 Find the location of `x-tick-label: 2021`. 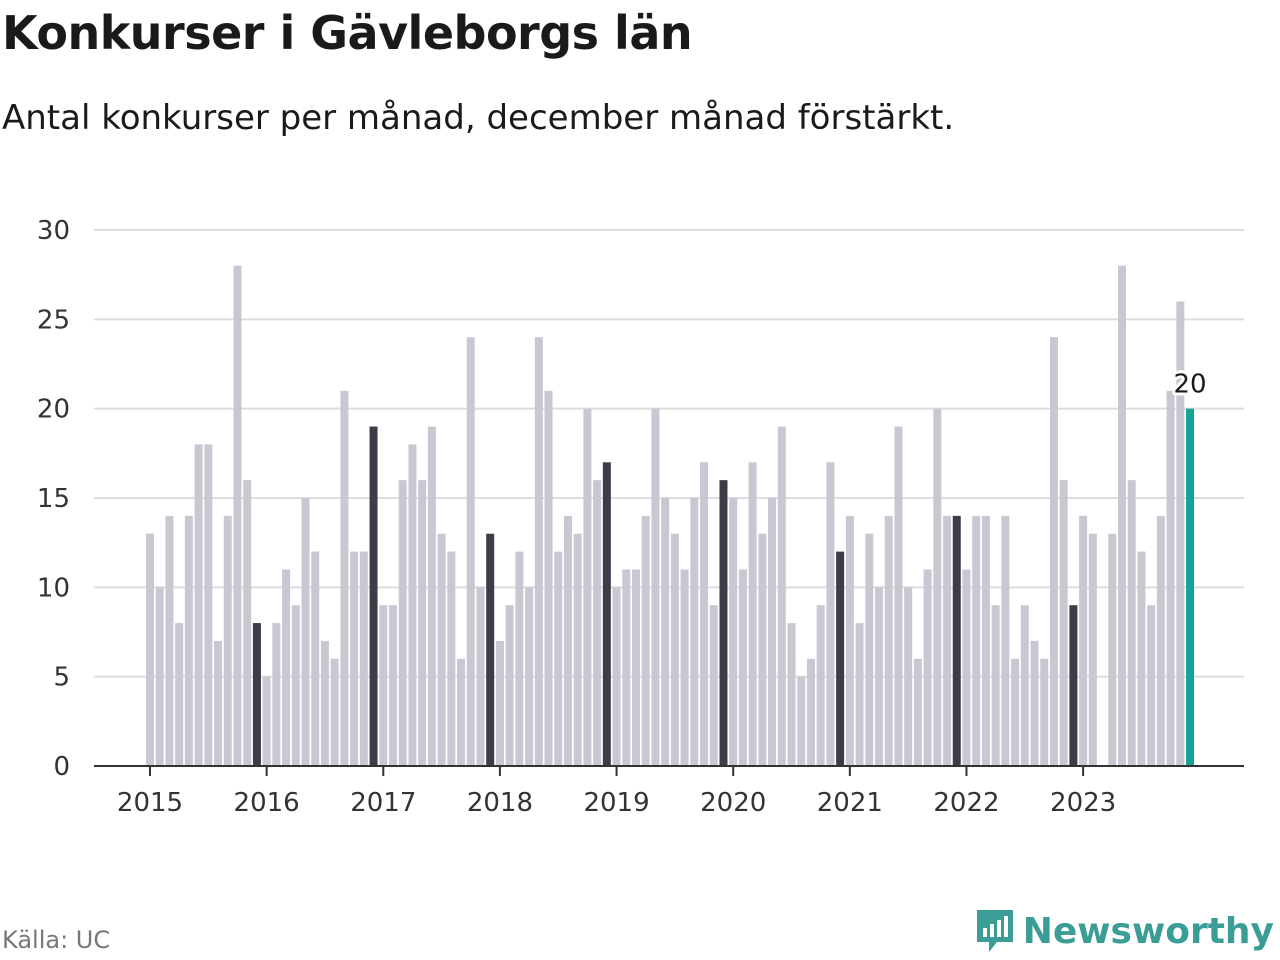

x-tick-label: 2021 is located at coordinates (850, 803).